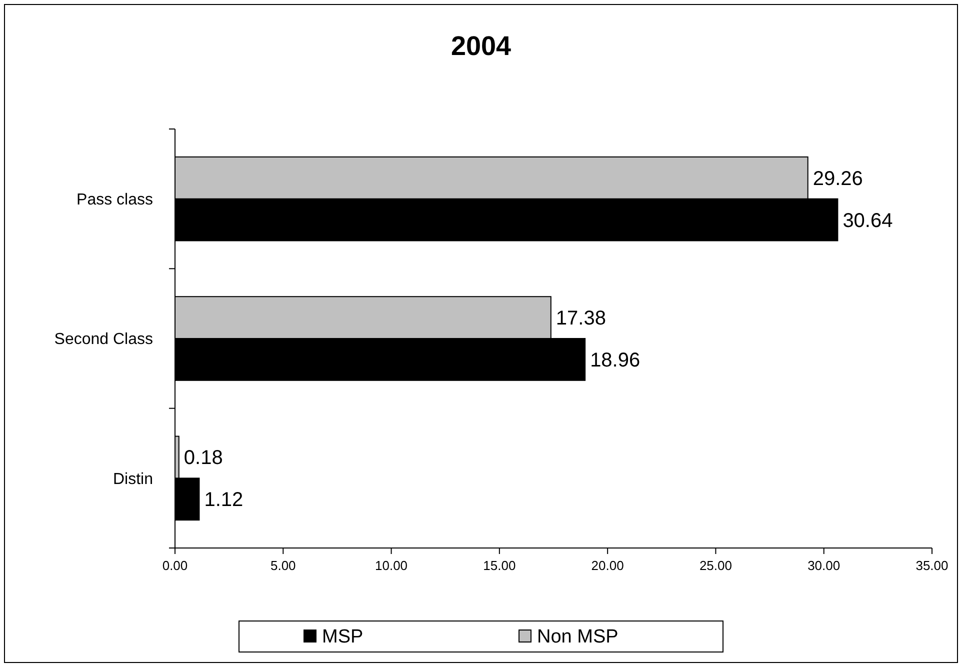  I want to click on x-tick-label: 30.00, so click(824, 565).